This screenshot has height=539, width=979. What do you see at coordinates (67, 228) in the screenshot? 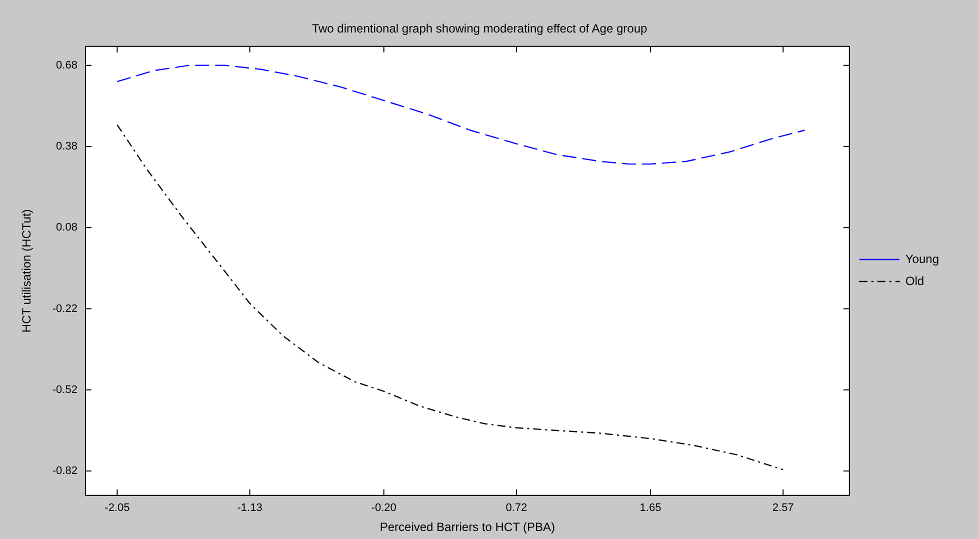
I see `y-tick-label: 0.08` at bounding box center [67, 228].